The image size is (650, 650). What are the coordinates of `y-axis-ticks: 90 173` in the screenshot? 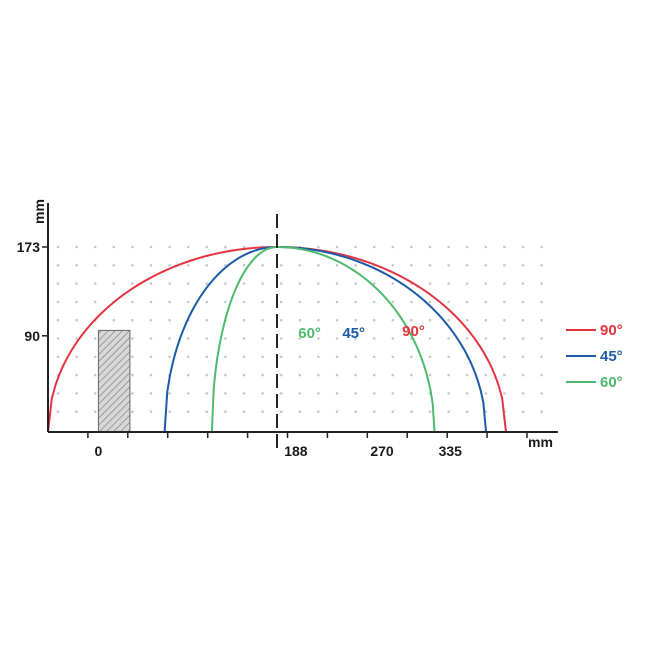 It's located at (32, 291).